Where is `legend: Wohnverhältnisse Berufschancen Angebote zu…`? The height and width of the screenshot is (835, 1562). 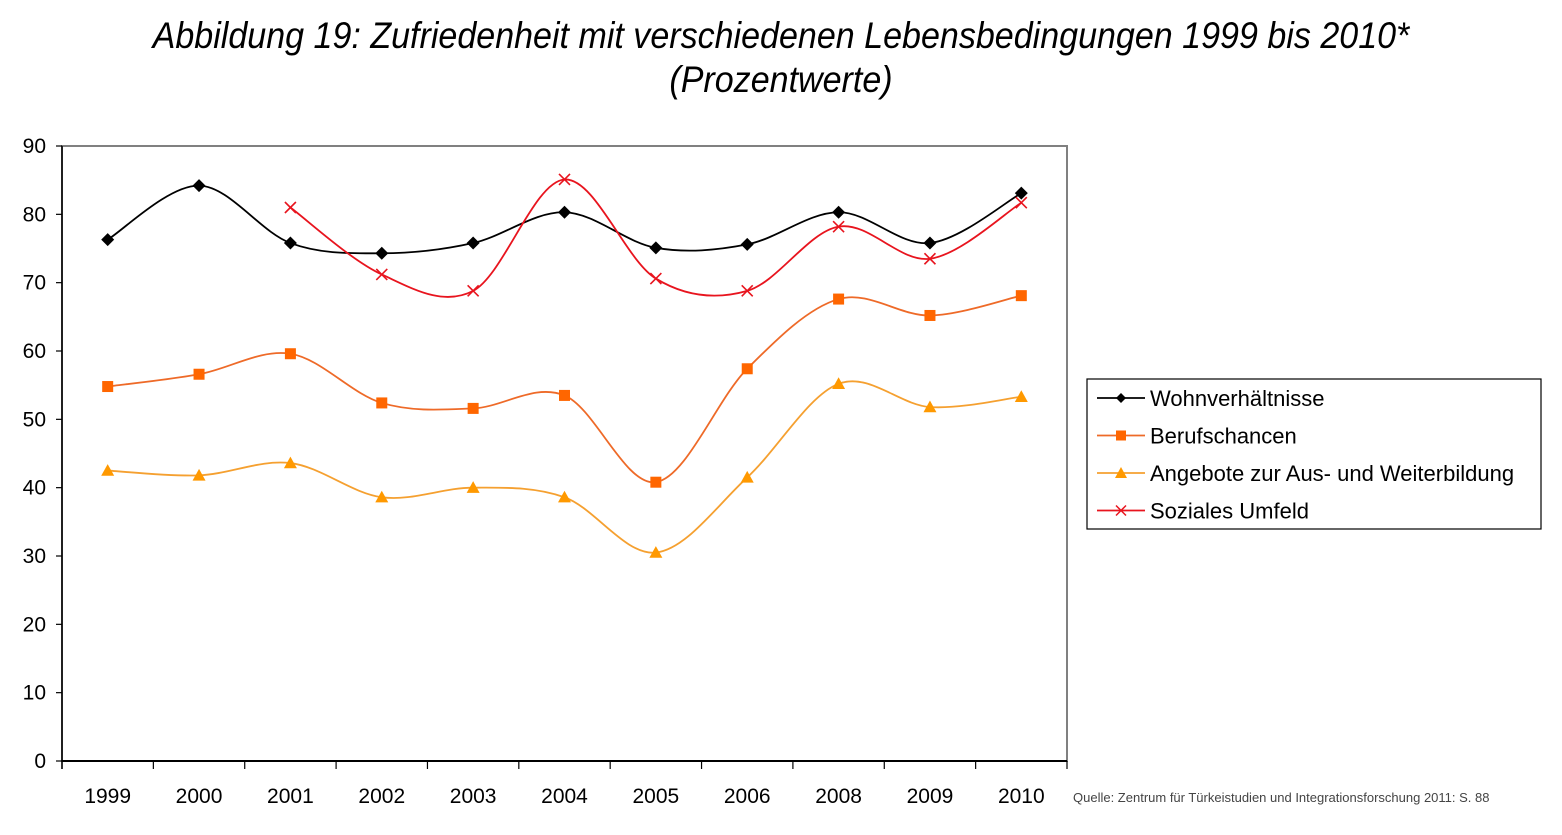 legend: Wohnverhältnisse Berufschancen Angebote zu… is located at coordinates (1314, 454).